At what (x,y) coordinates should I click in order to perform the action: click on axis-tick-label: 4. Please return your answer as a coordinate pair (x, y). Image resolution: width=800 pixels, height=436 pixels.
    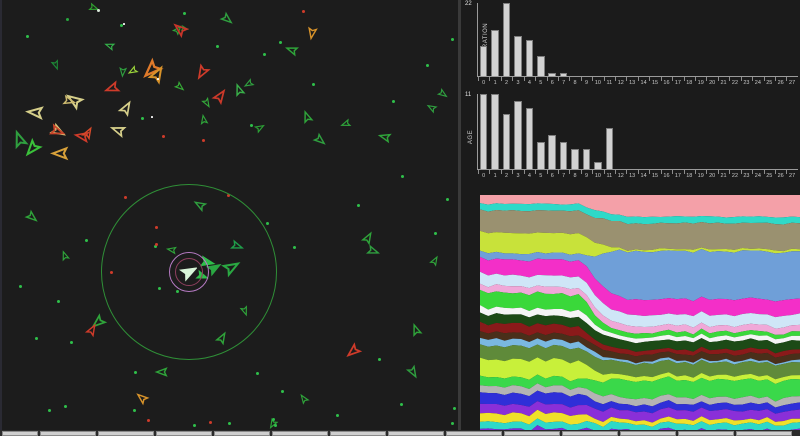
    Looking at the image, I should click on (529, 176).